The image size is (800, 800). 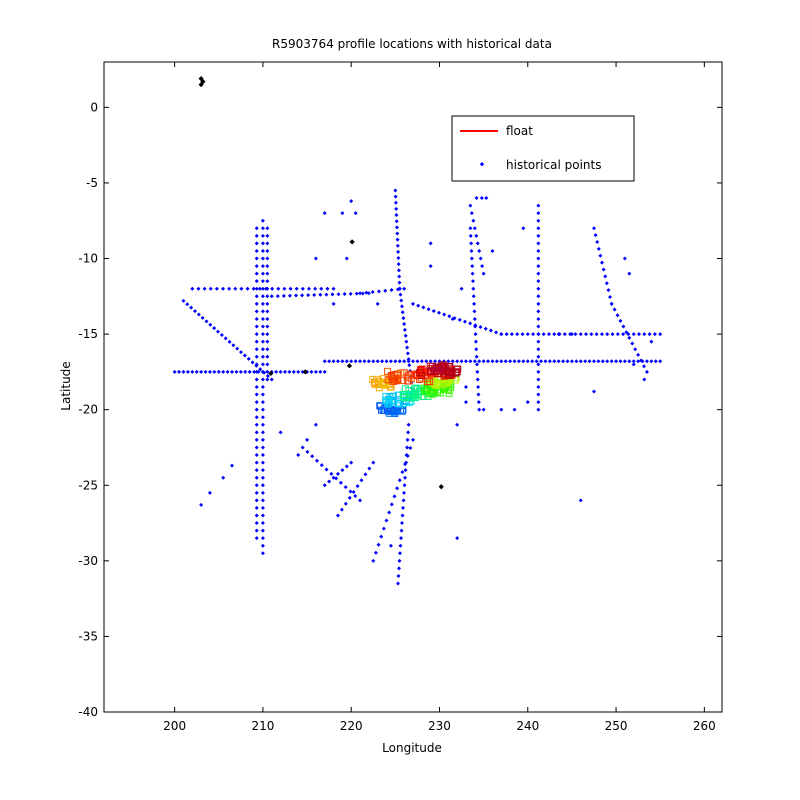 What do you see at coordinates (351, 726) in the screenshot?
I see `x-tick-label: 220` at bounding box center [351, 726].